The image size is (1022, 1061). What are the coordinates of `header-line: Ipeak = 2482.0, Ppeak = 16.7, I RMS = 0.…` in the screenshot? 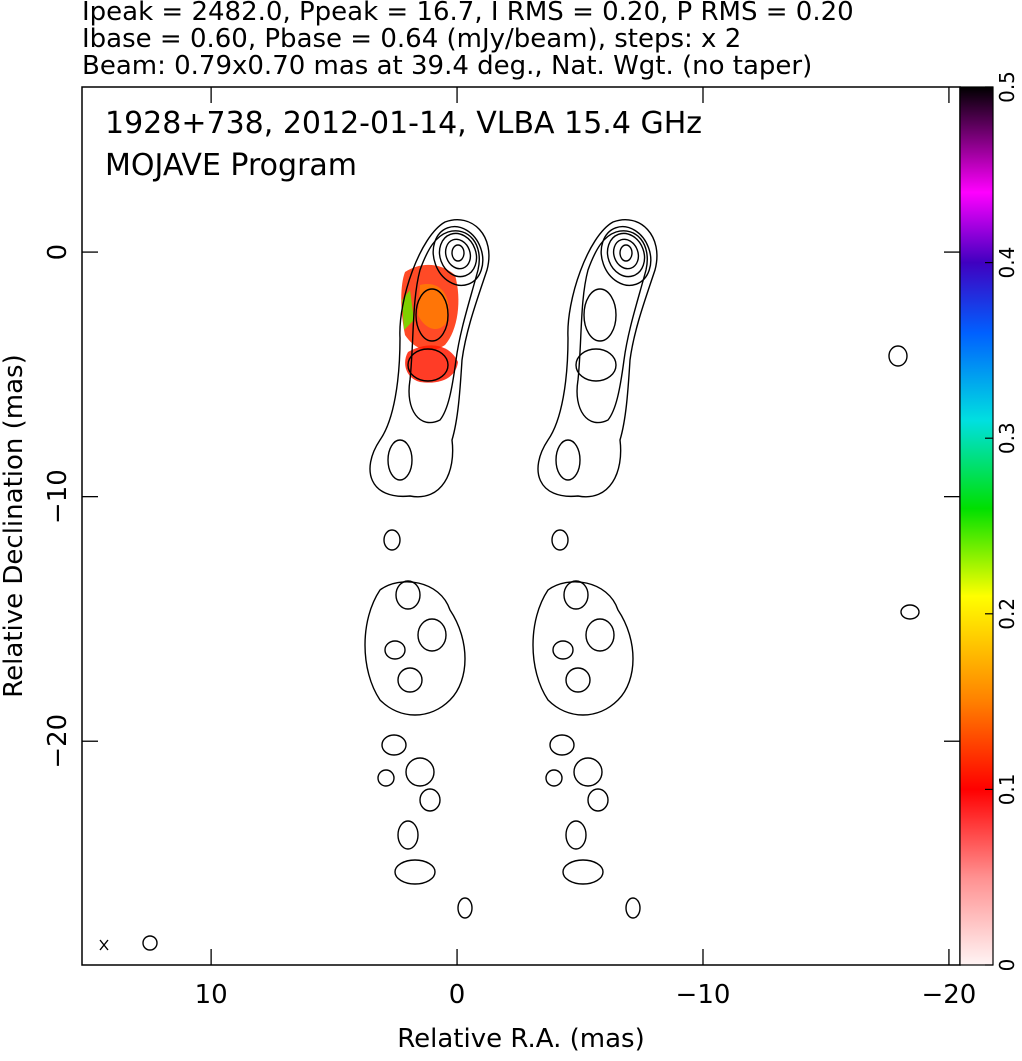 It's located at (468, 13).